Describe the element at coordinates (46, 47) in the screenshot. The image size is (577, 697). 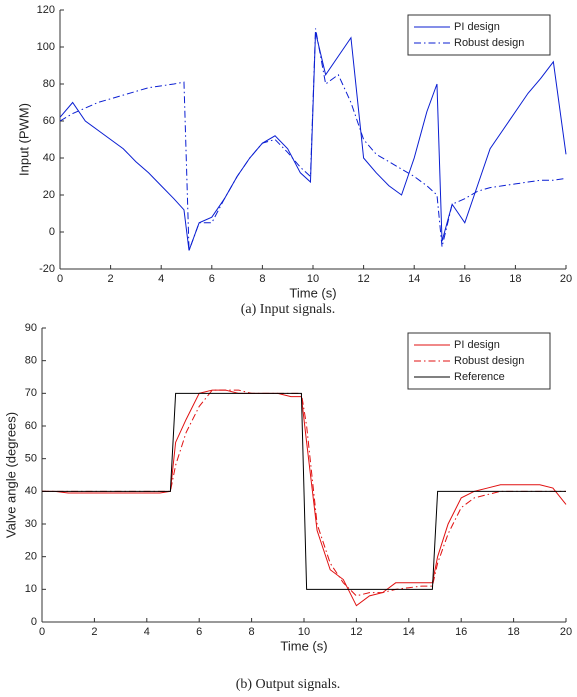
I see `y-tick-label: 100` at that location.